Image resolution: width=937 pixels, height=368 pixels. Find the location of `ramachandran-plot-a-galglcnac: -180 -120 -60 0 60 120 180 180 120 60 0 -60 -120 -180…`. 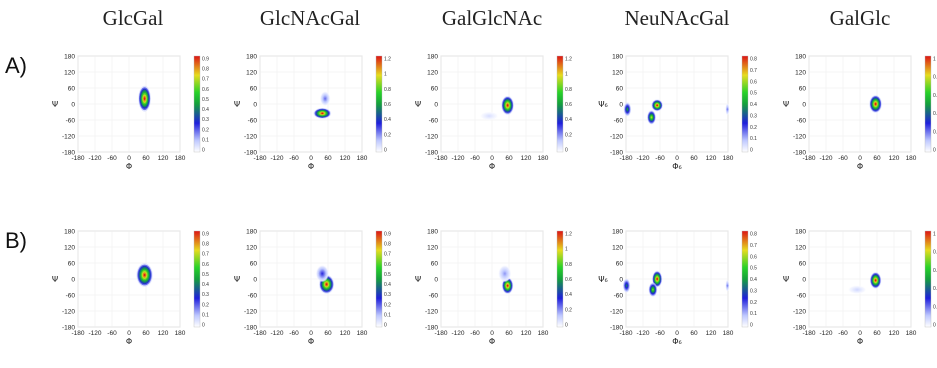

ramachandran-plot-a-galglcnac: -180 -120 -60 0 60 120 180 180 120 60 0 -60 -120 -180… is located at coordinates (493, 112).